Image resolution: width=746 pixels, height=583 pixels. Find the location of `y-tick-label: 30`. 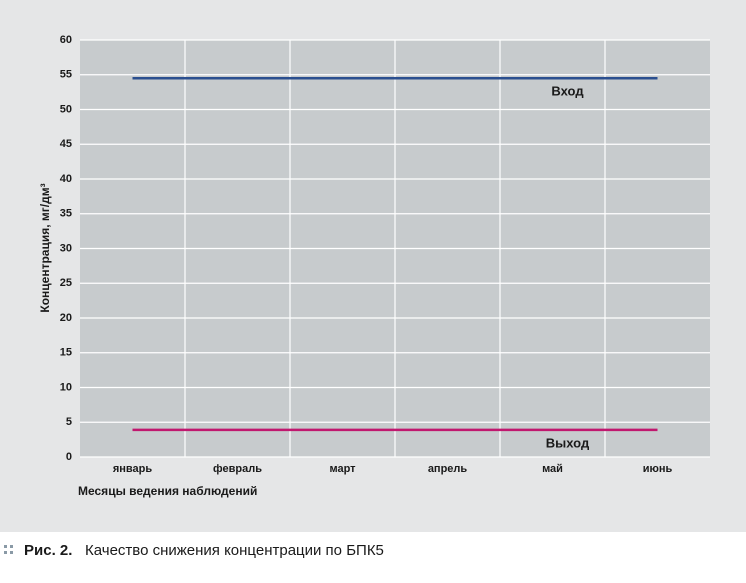

y-tick-label: 30 is located at coordinates (66, 248).